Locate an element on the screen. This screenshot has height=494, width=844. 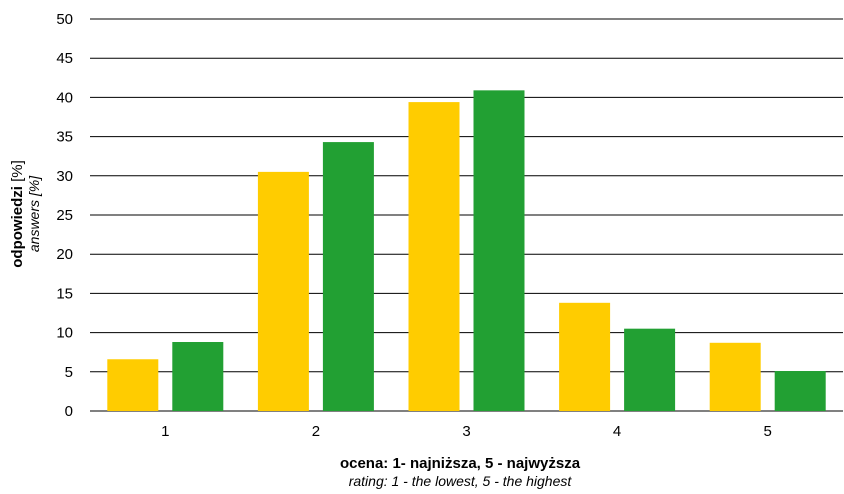
y-axis-title-bold: odpowiedzi is located at coordinates (17, 227).